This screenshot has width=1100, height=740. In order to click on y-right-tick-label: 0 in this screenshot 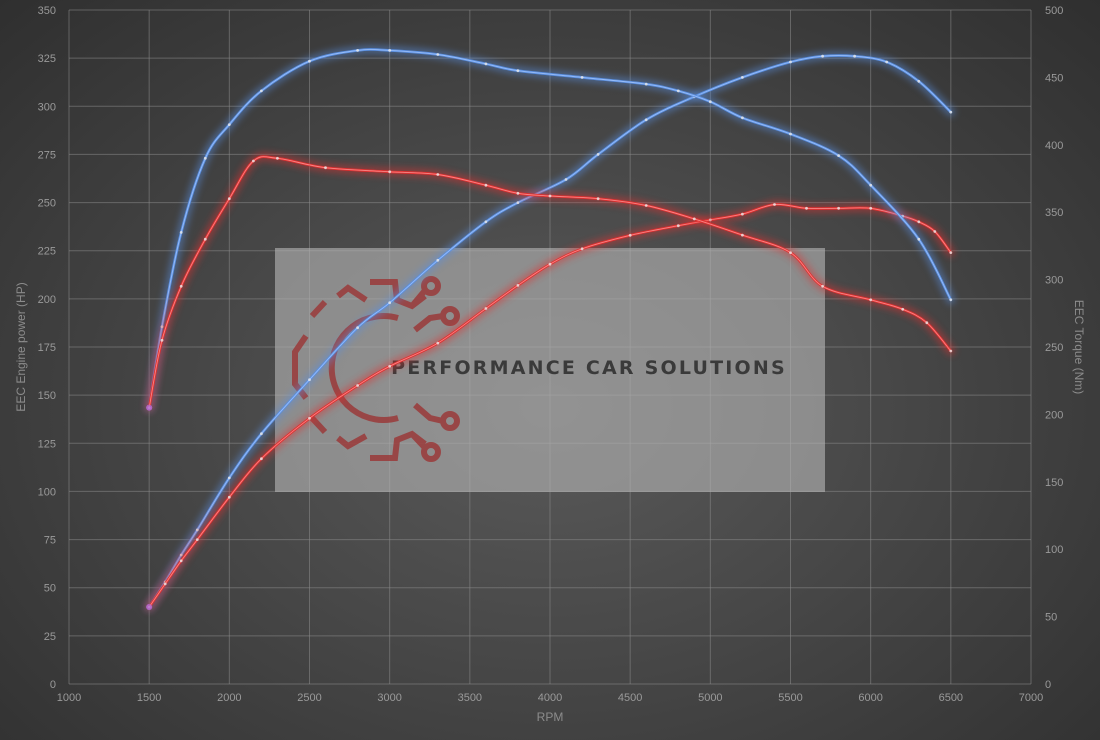, I will do `click(1048, 685)`.